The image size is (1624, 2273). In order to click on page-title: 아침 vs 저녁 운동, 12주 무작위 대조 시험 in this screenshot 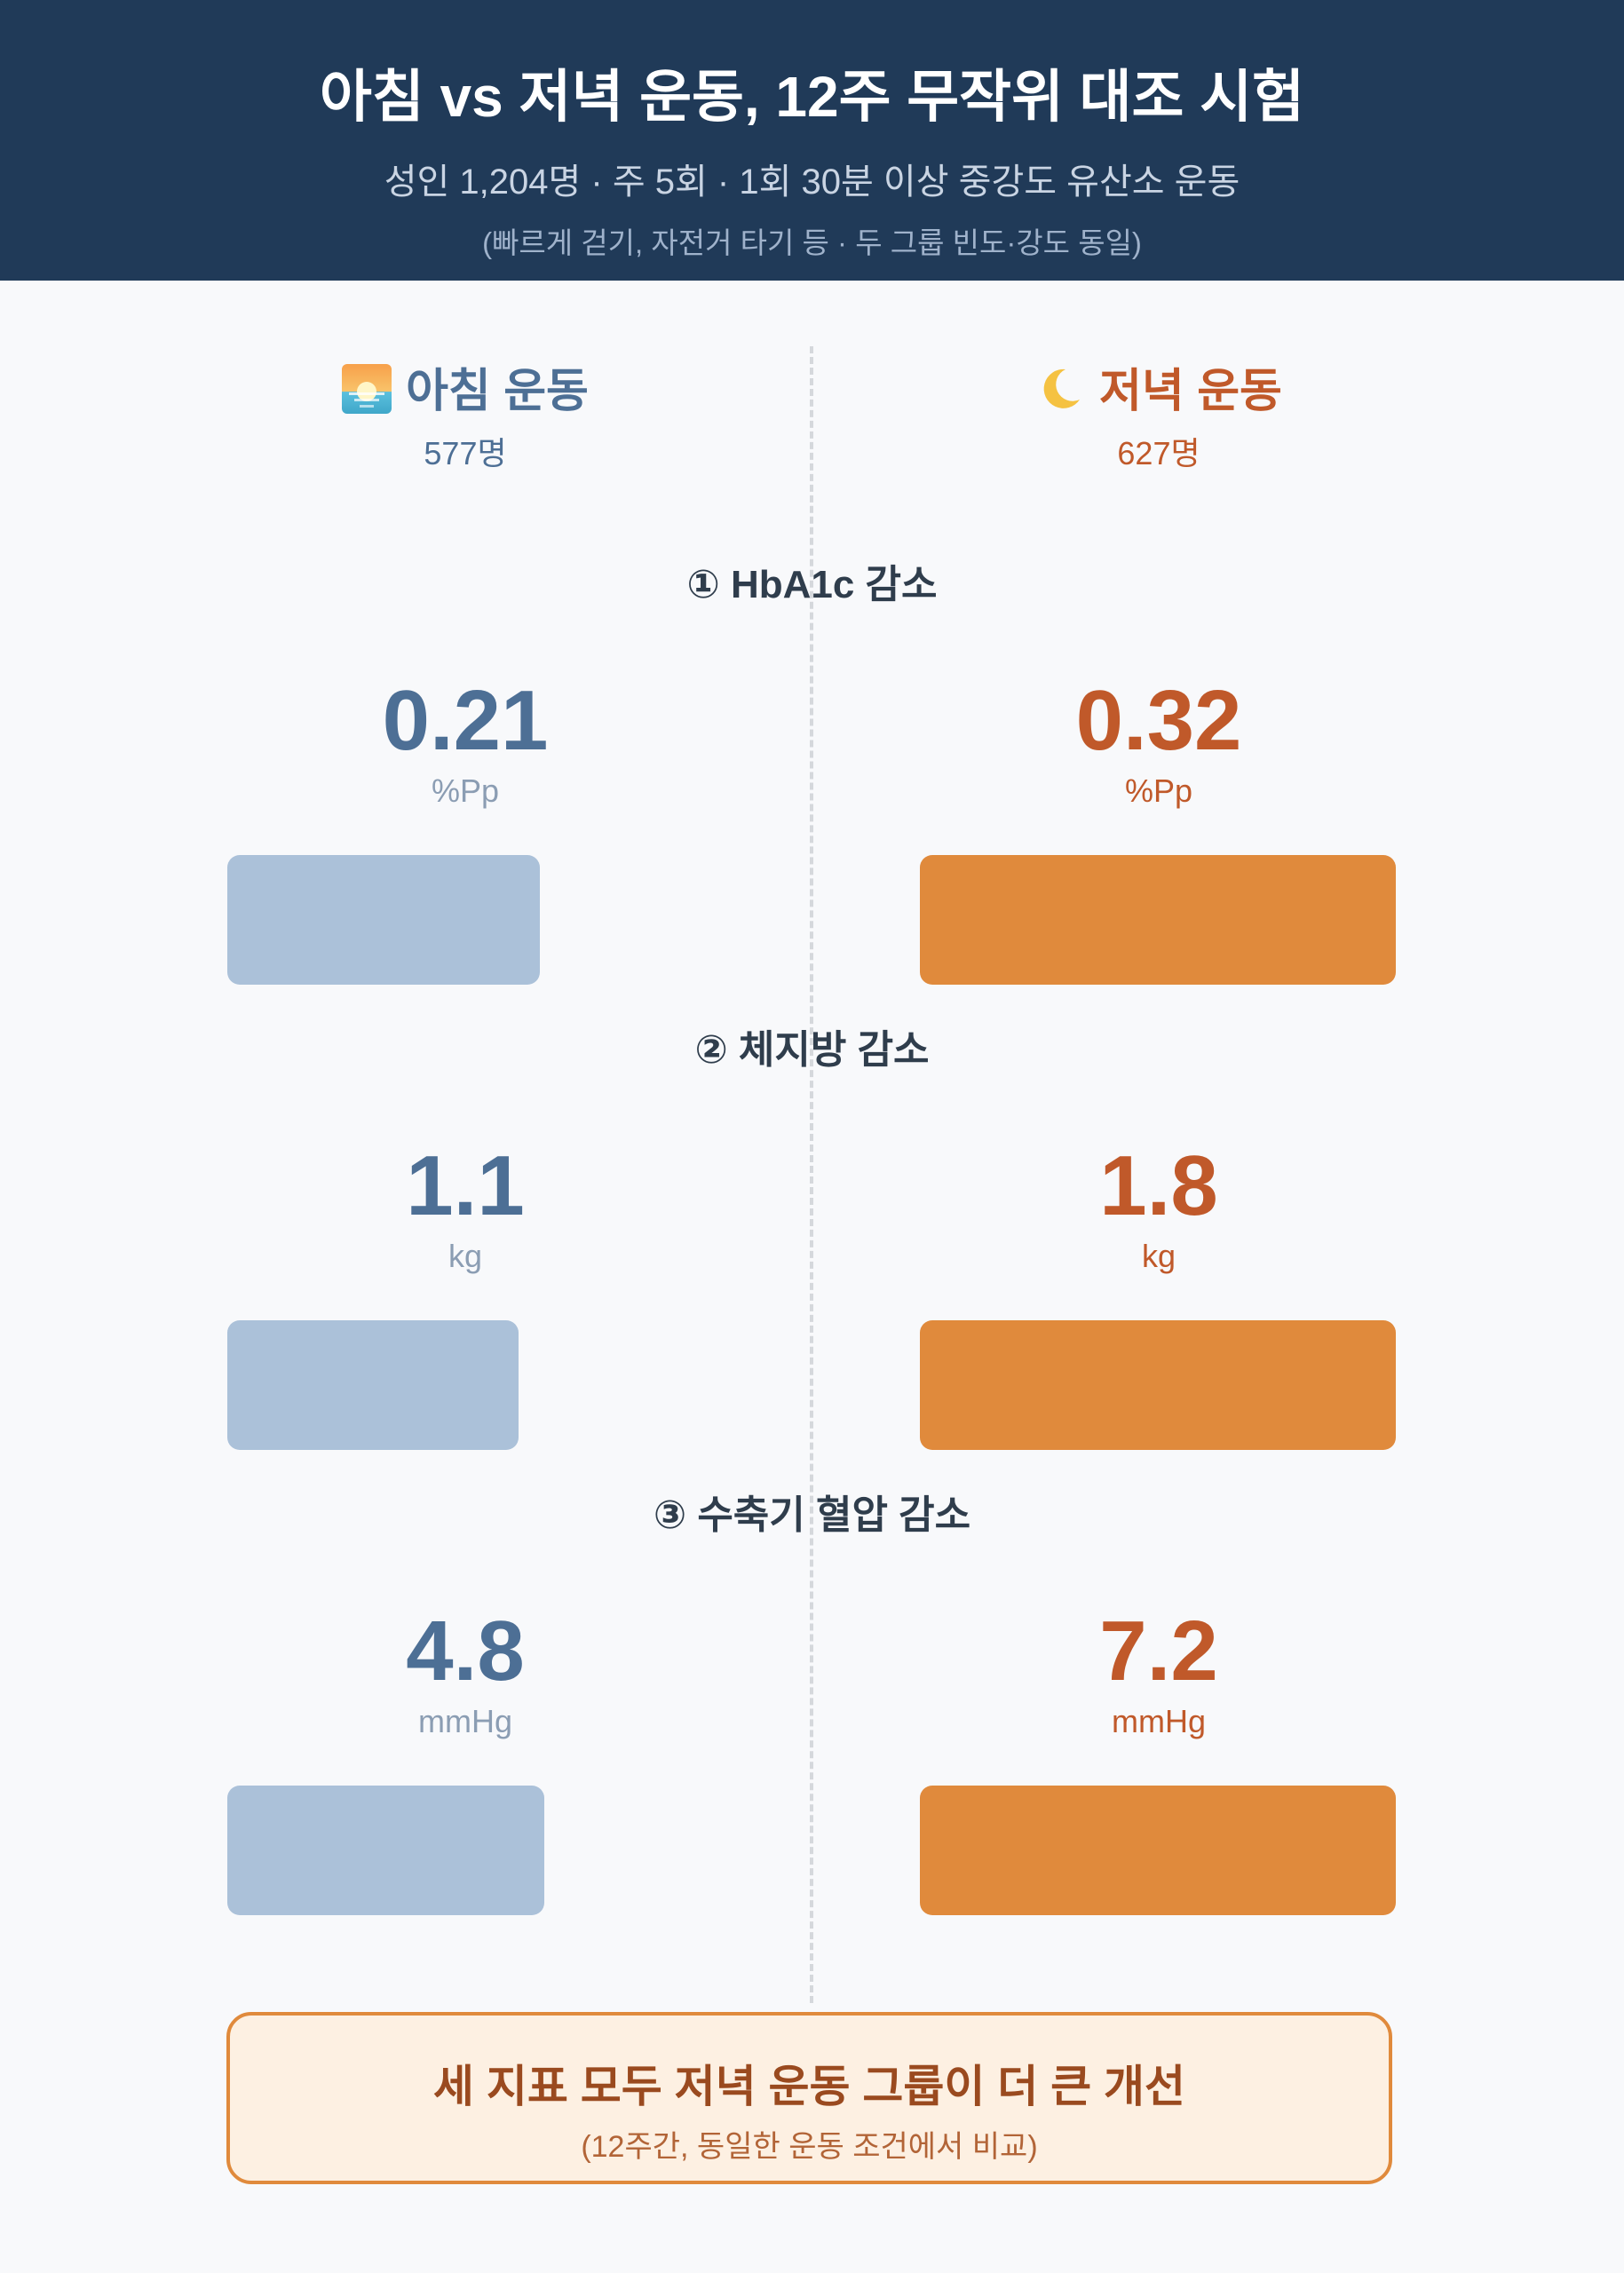, I will do `click(812, 97)`.